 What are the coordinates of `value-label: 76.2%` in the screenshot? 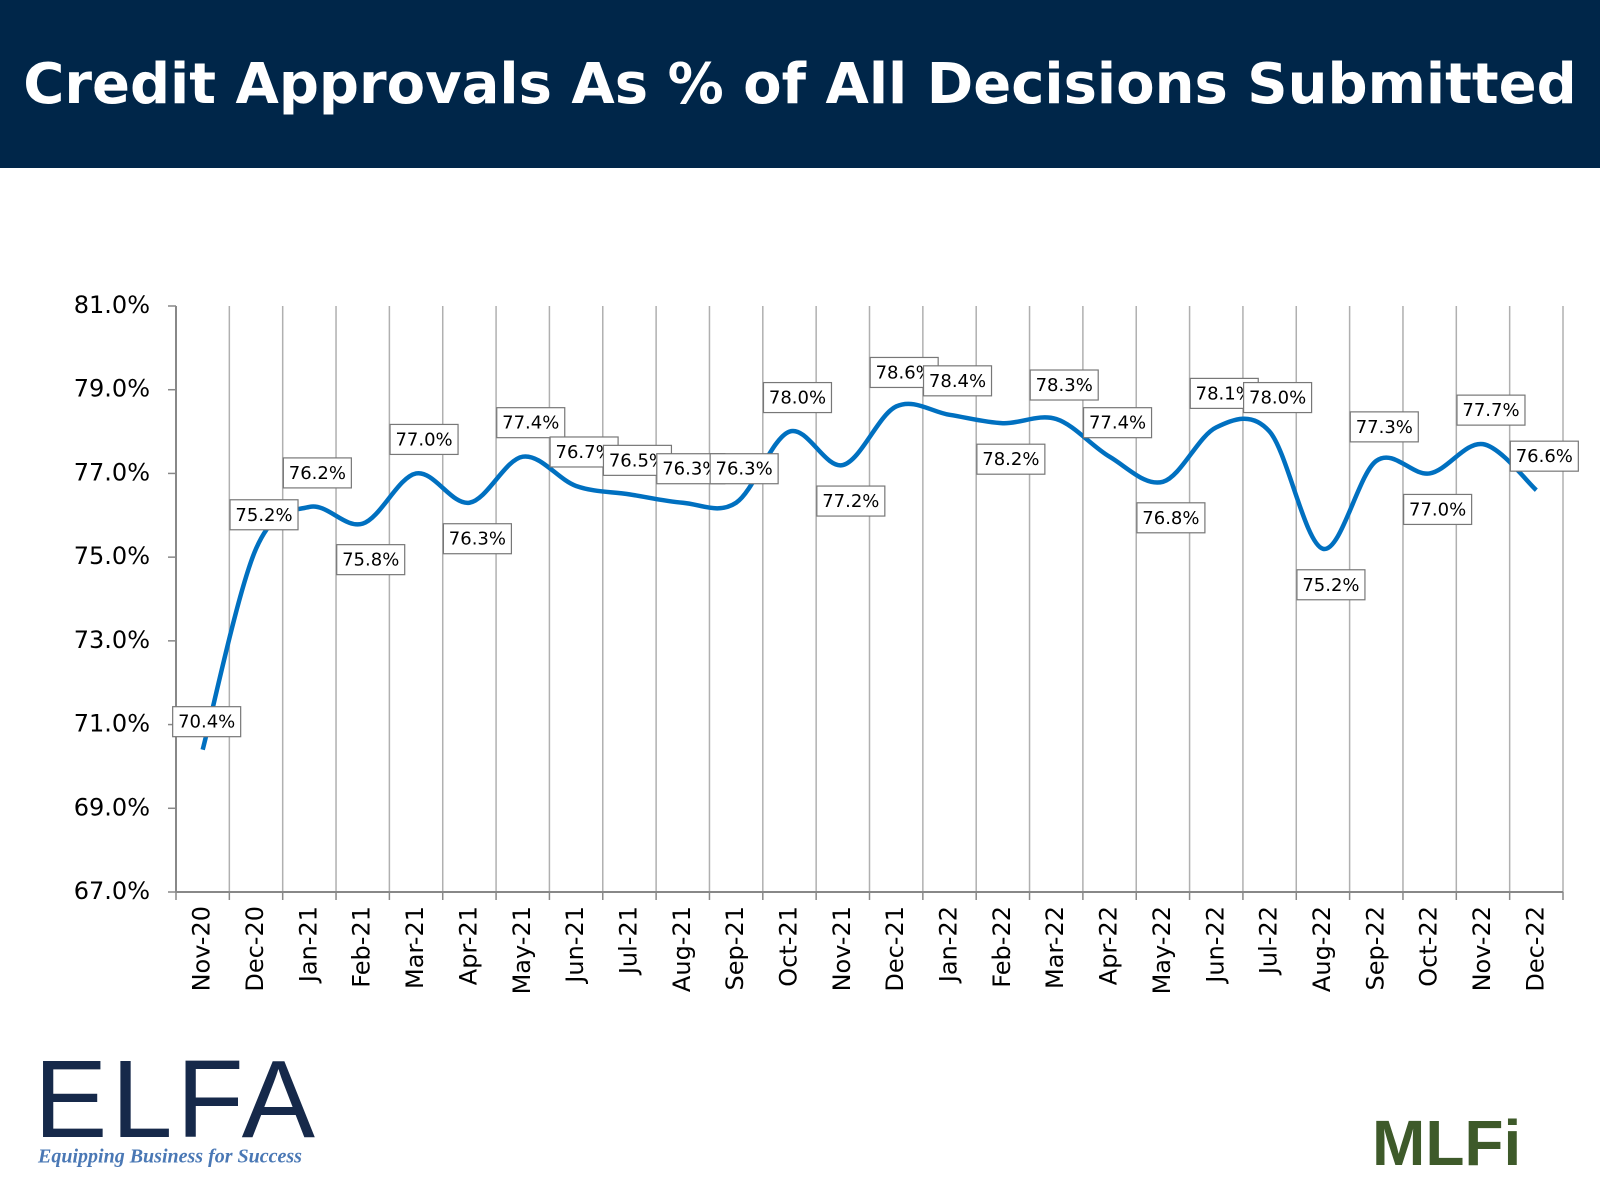 It's located at (317, 473).